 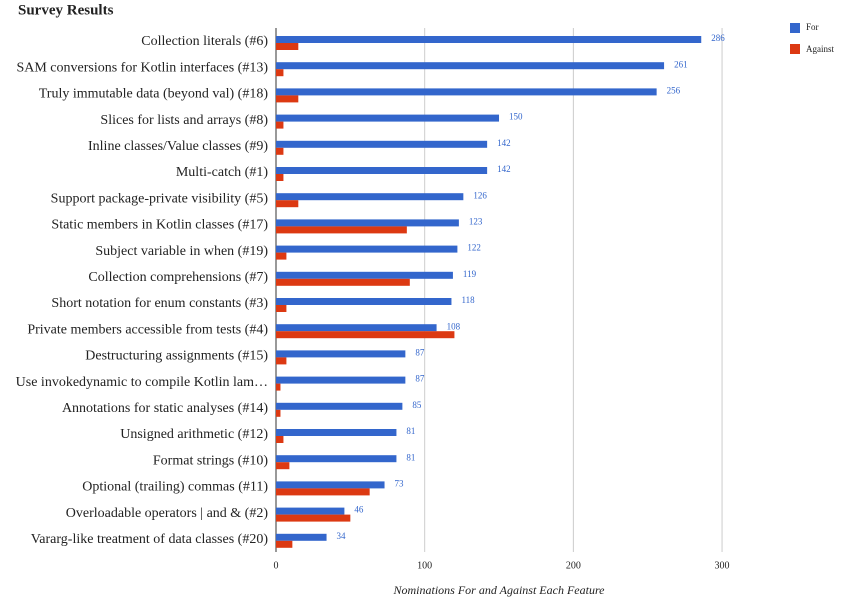 I want to click on value-label: 108, so click(x=454, y=326).